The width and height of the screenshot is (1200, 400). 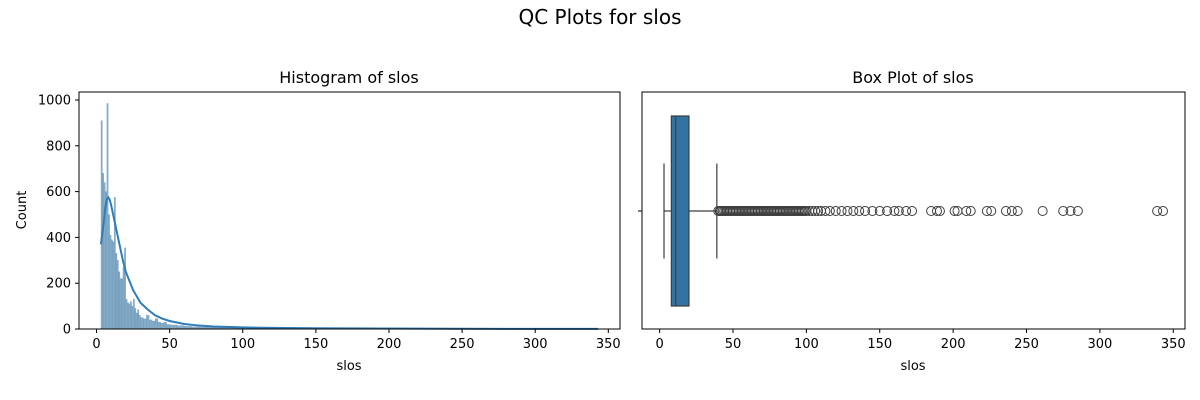 I want to click on boxplot-outliers, so click(x=940, y=211).